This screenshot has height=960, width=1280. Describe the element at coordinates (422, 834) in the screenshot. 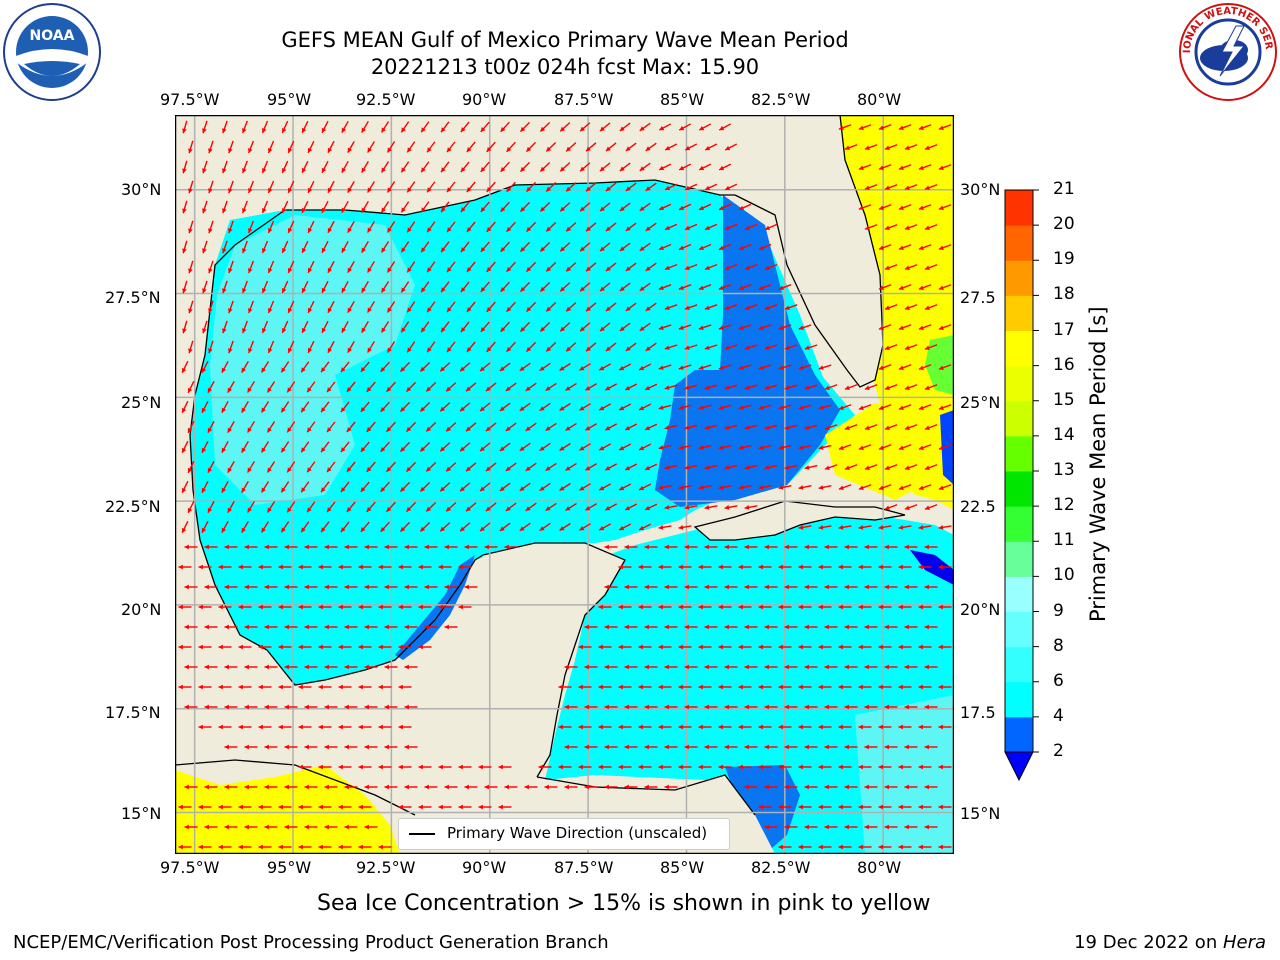

I see `legend-line-swatch` at that location.